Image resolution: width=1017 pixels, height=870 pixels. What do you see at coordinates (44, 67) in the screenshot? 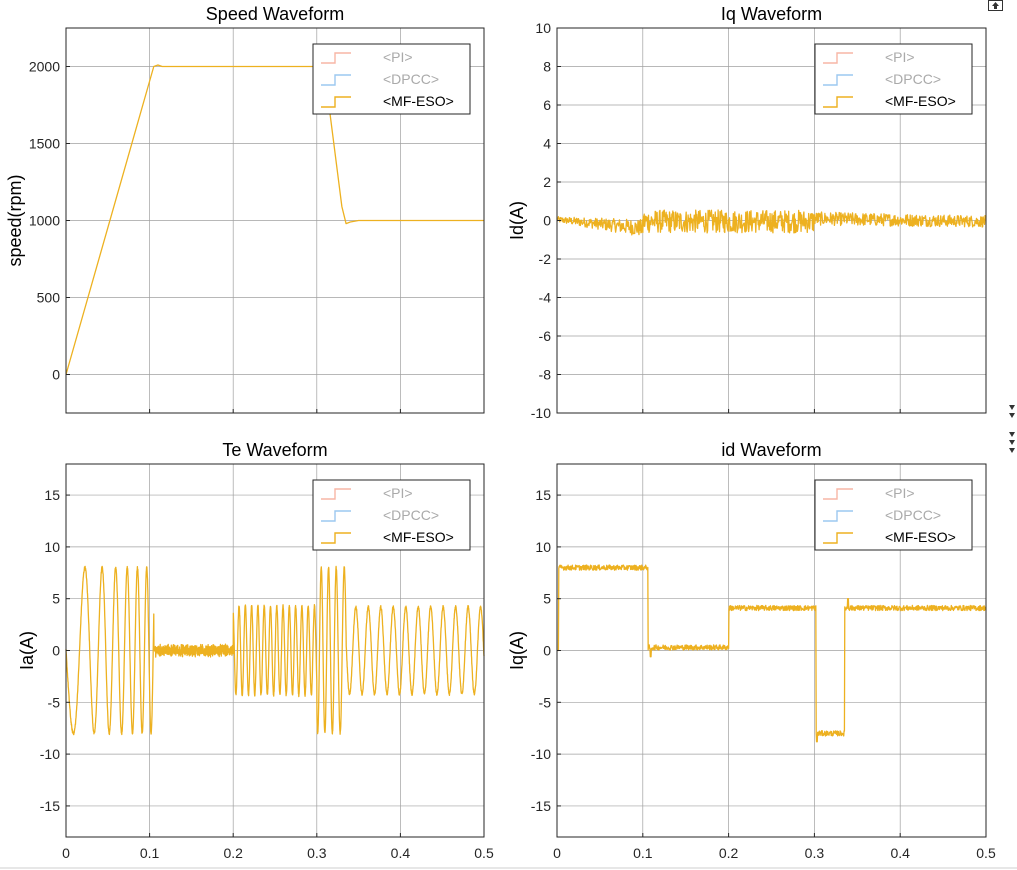
I see `y-tick-label: 2000` at bounding box center [44, 67].